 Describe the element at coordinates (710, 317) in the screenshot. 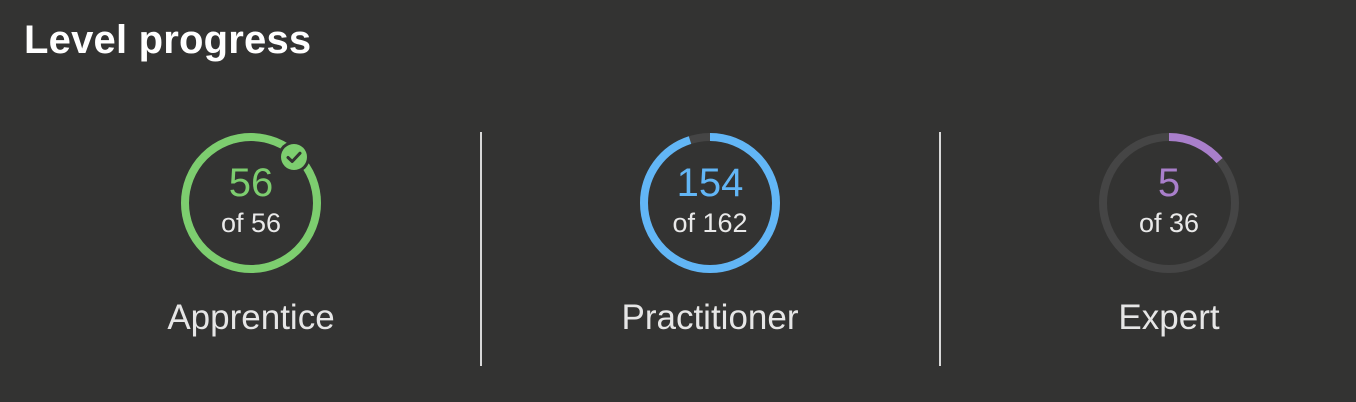

I see `level-name: Practitioner` at that location.